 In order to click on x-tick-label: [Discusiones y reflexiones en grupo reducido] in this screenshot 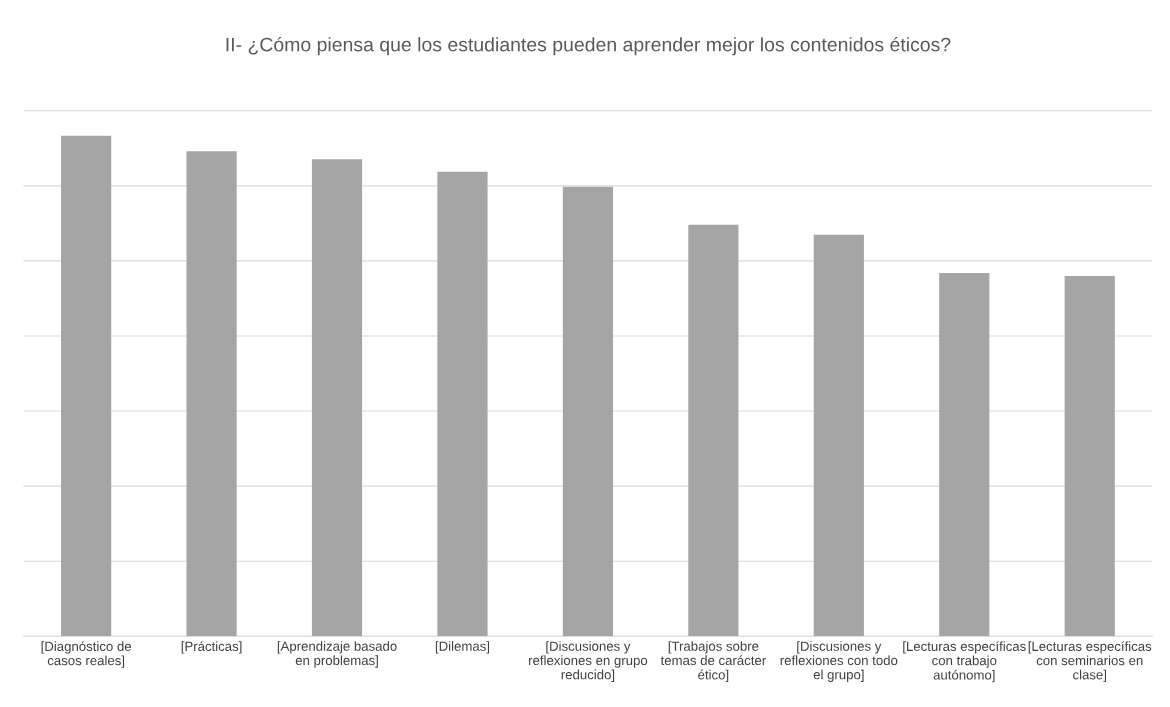, I will do `click(588, 661)`.